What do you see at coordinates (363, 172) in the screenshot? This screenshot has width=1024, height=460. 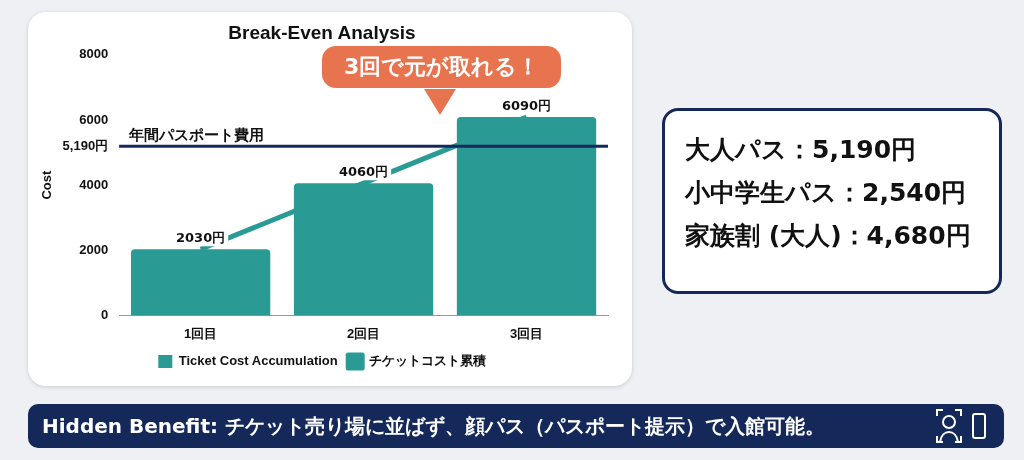 I see `data-label: 4060円` at bounding box center [363, 172].